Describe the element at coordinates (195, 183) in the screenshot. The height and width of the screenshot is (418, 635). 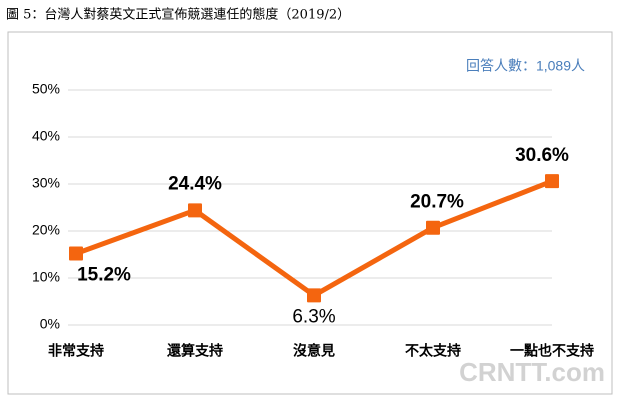
I see `data-label: 24.4%` at that location.